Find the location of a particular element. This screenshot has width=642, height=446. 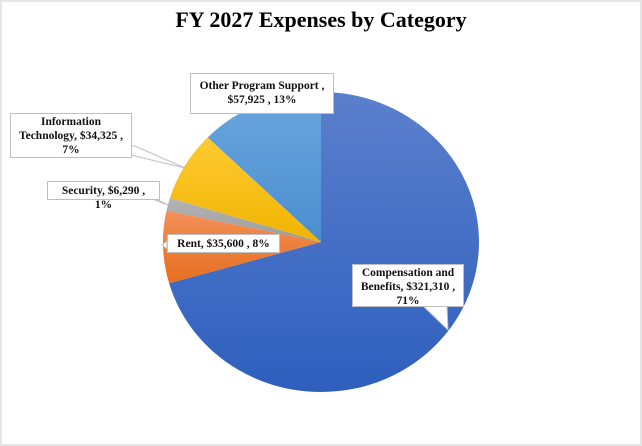

callout-line-security-b is located at coordinates (161, 202).